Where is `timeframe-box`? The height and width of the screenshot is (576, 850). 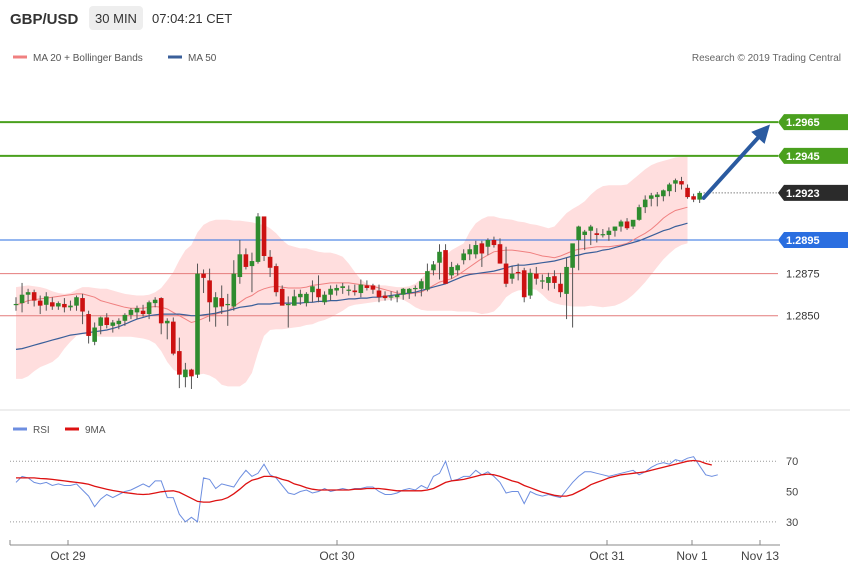 timeframe-box is located at coordinates (116, 18).